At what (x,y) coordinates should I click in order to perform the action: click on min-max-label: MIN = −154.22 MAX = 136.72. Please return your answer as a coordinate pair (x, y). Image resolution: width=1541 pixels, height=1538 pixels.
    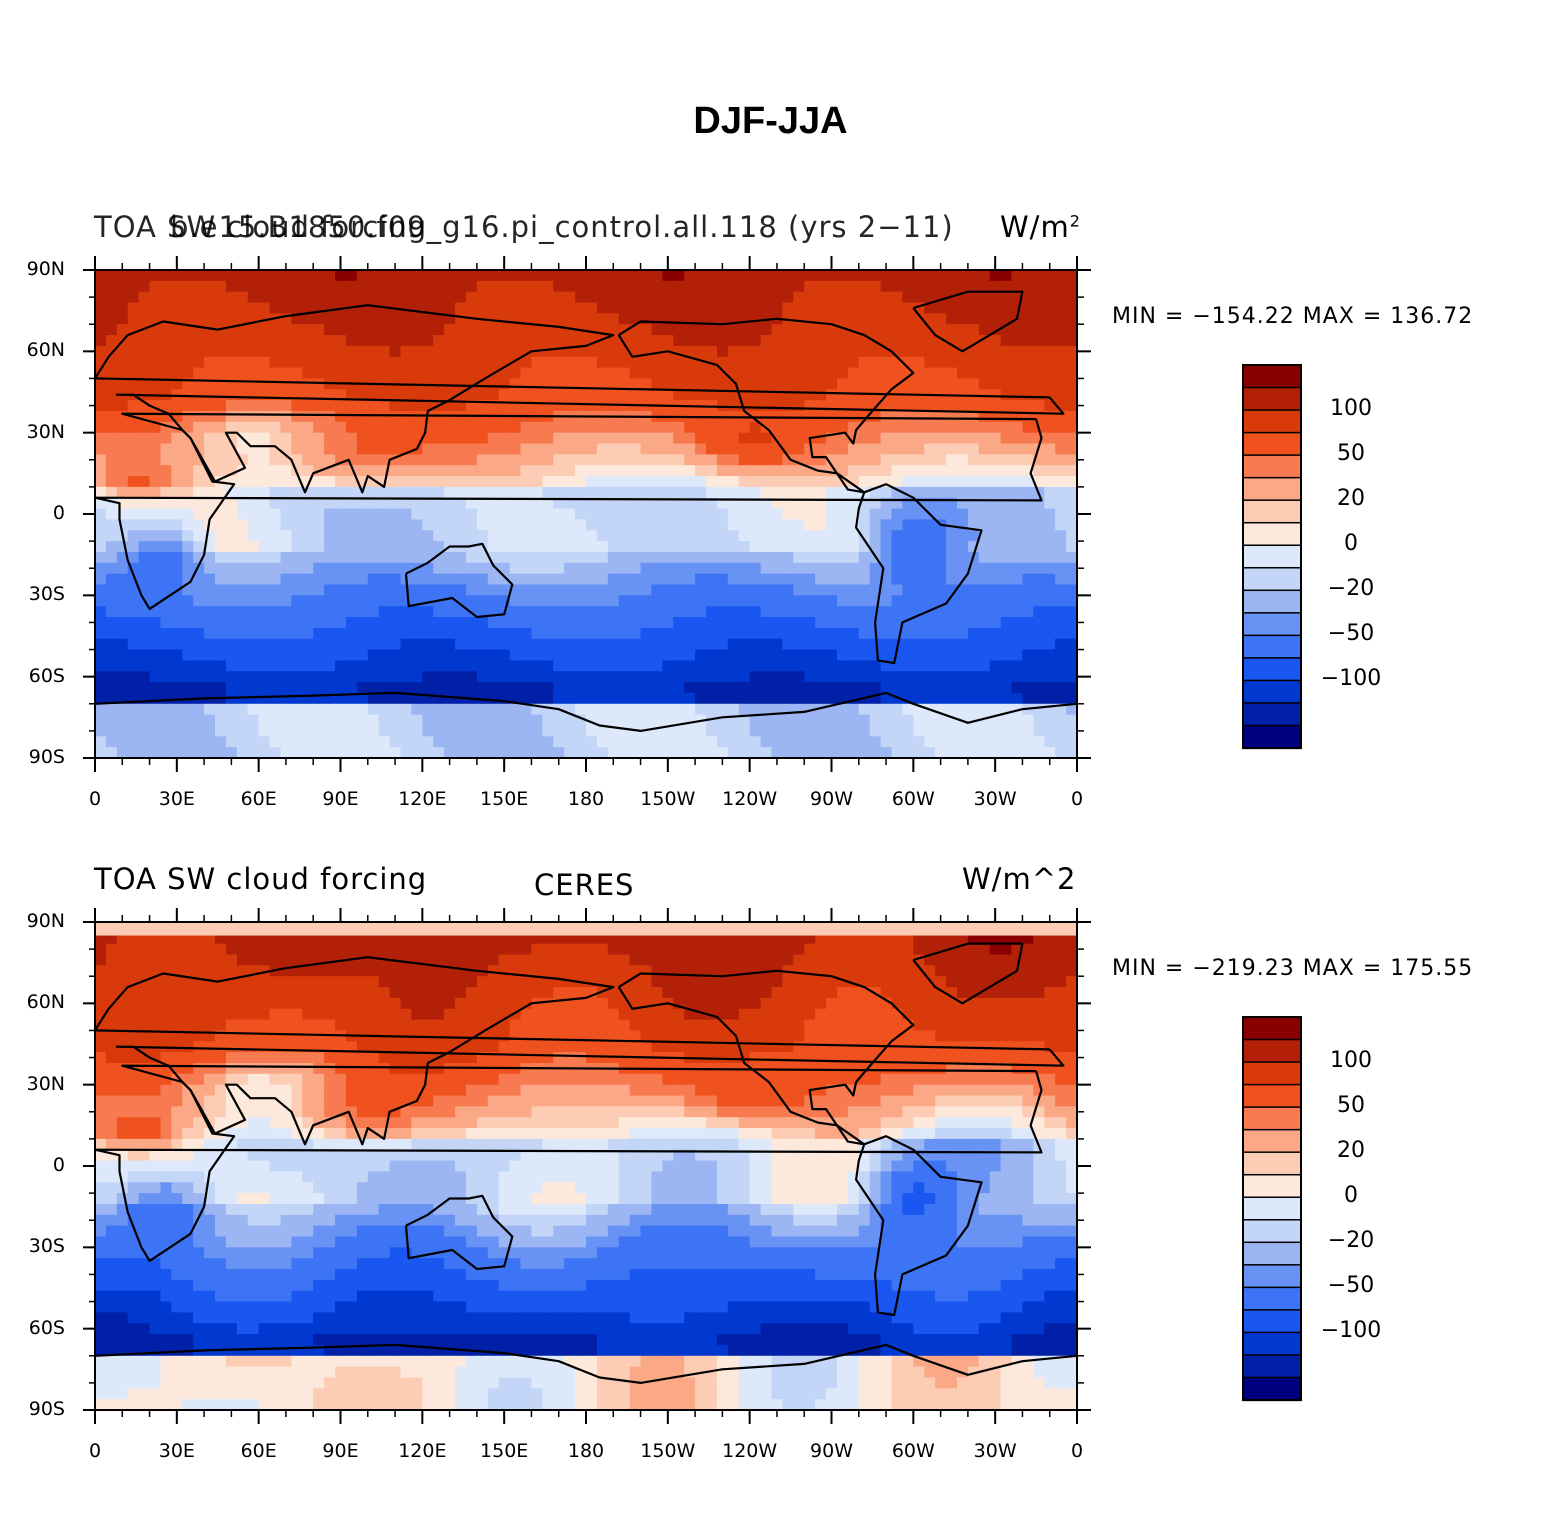
    Looking at the image, I should click on (1293, 316).